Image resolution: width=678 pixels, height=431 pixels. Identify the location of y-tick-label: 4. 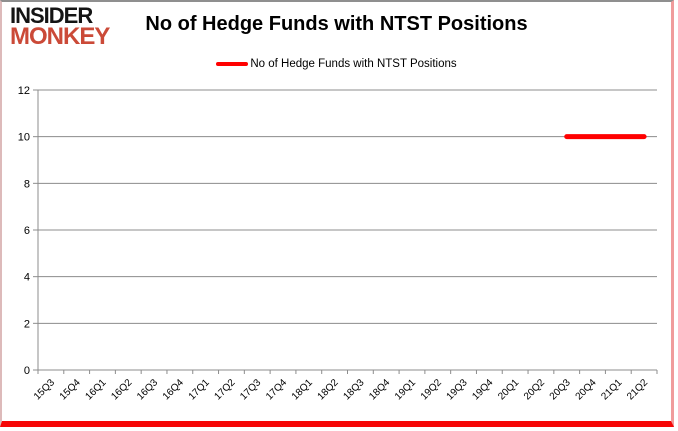
(27, 278).